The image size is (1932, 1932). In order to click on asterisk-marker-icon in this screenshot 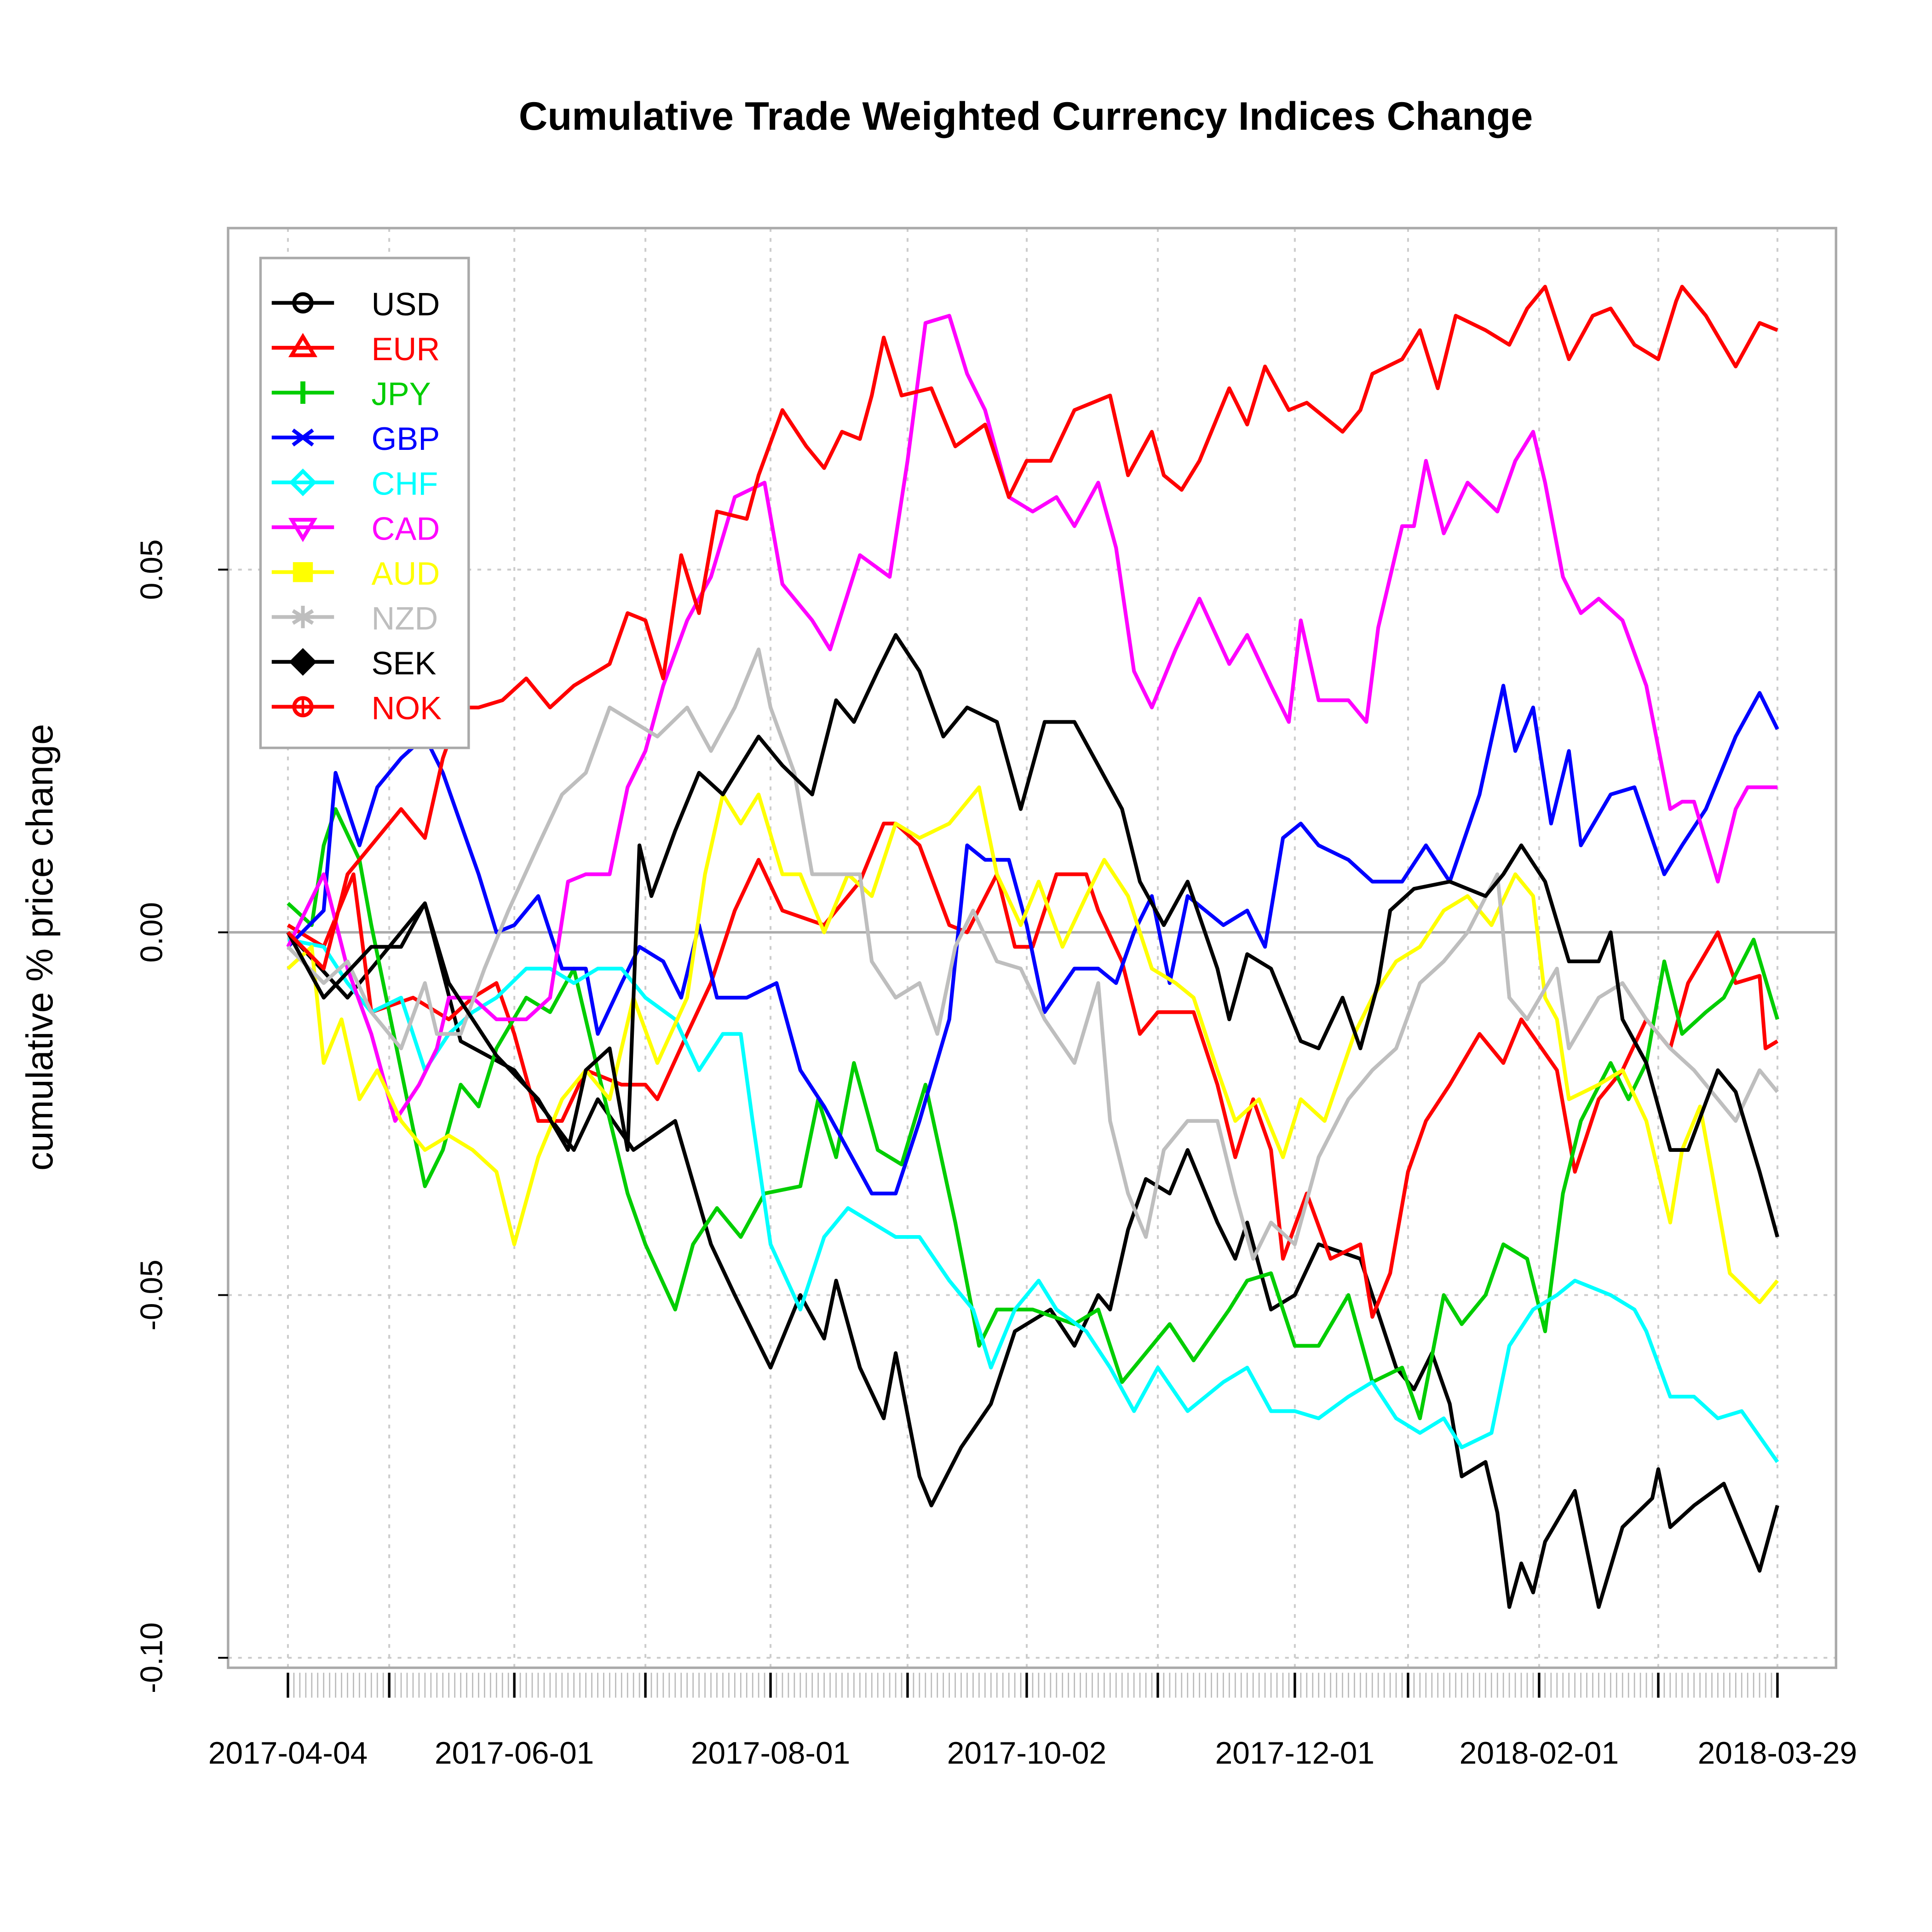, I will do `click(303, 616)`.